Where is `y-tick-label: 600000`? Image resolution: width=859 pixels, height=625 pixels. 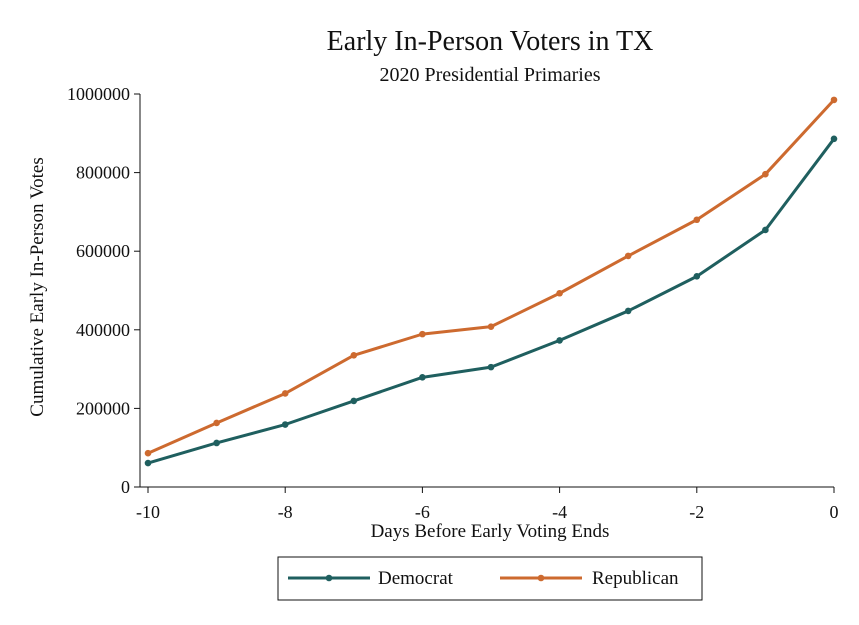
y-tick-label: 600000 is located at coordinates (103, 251).